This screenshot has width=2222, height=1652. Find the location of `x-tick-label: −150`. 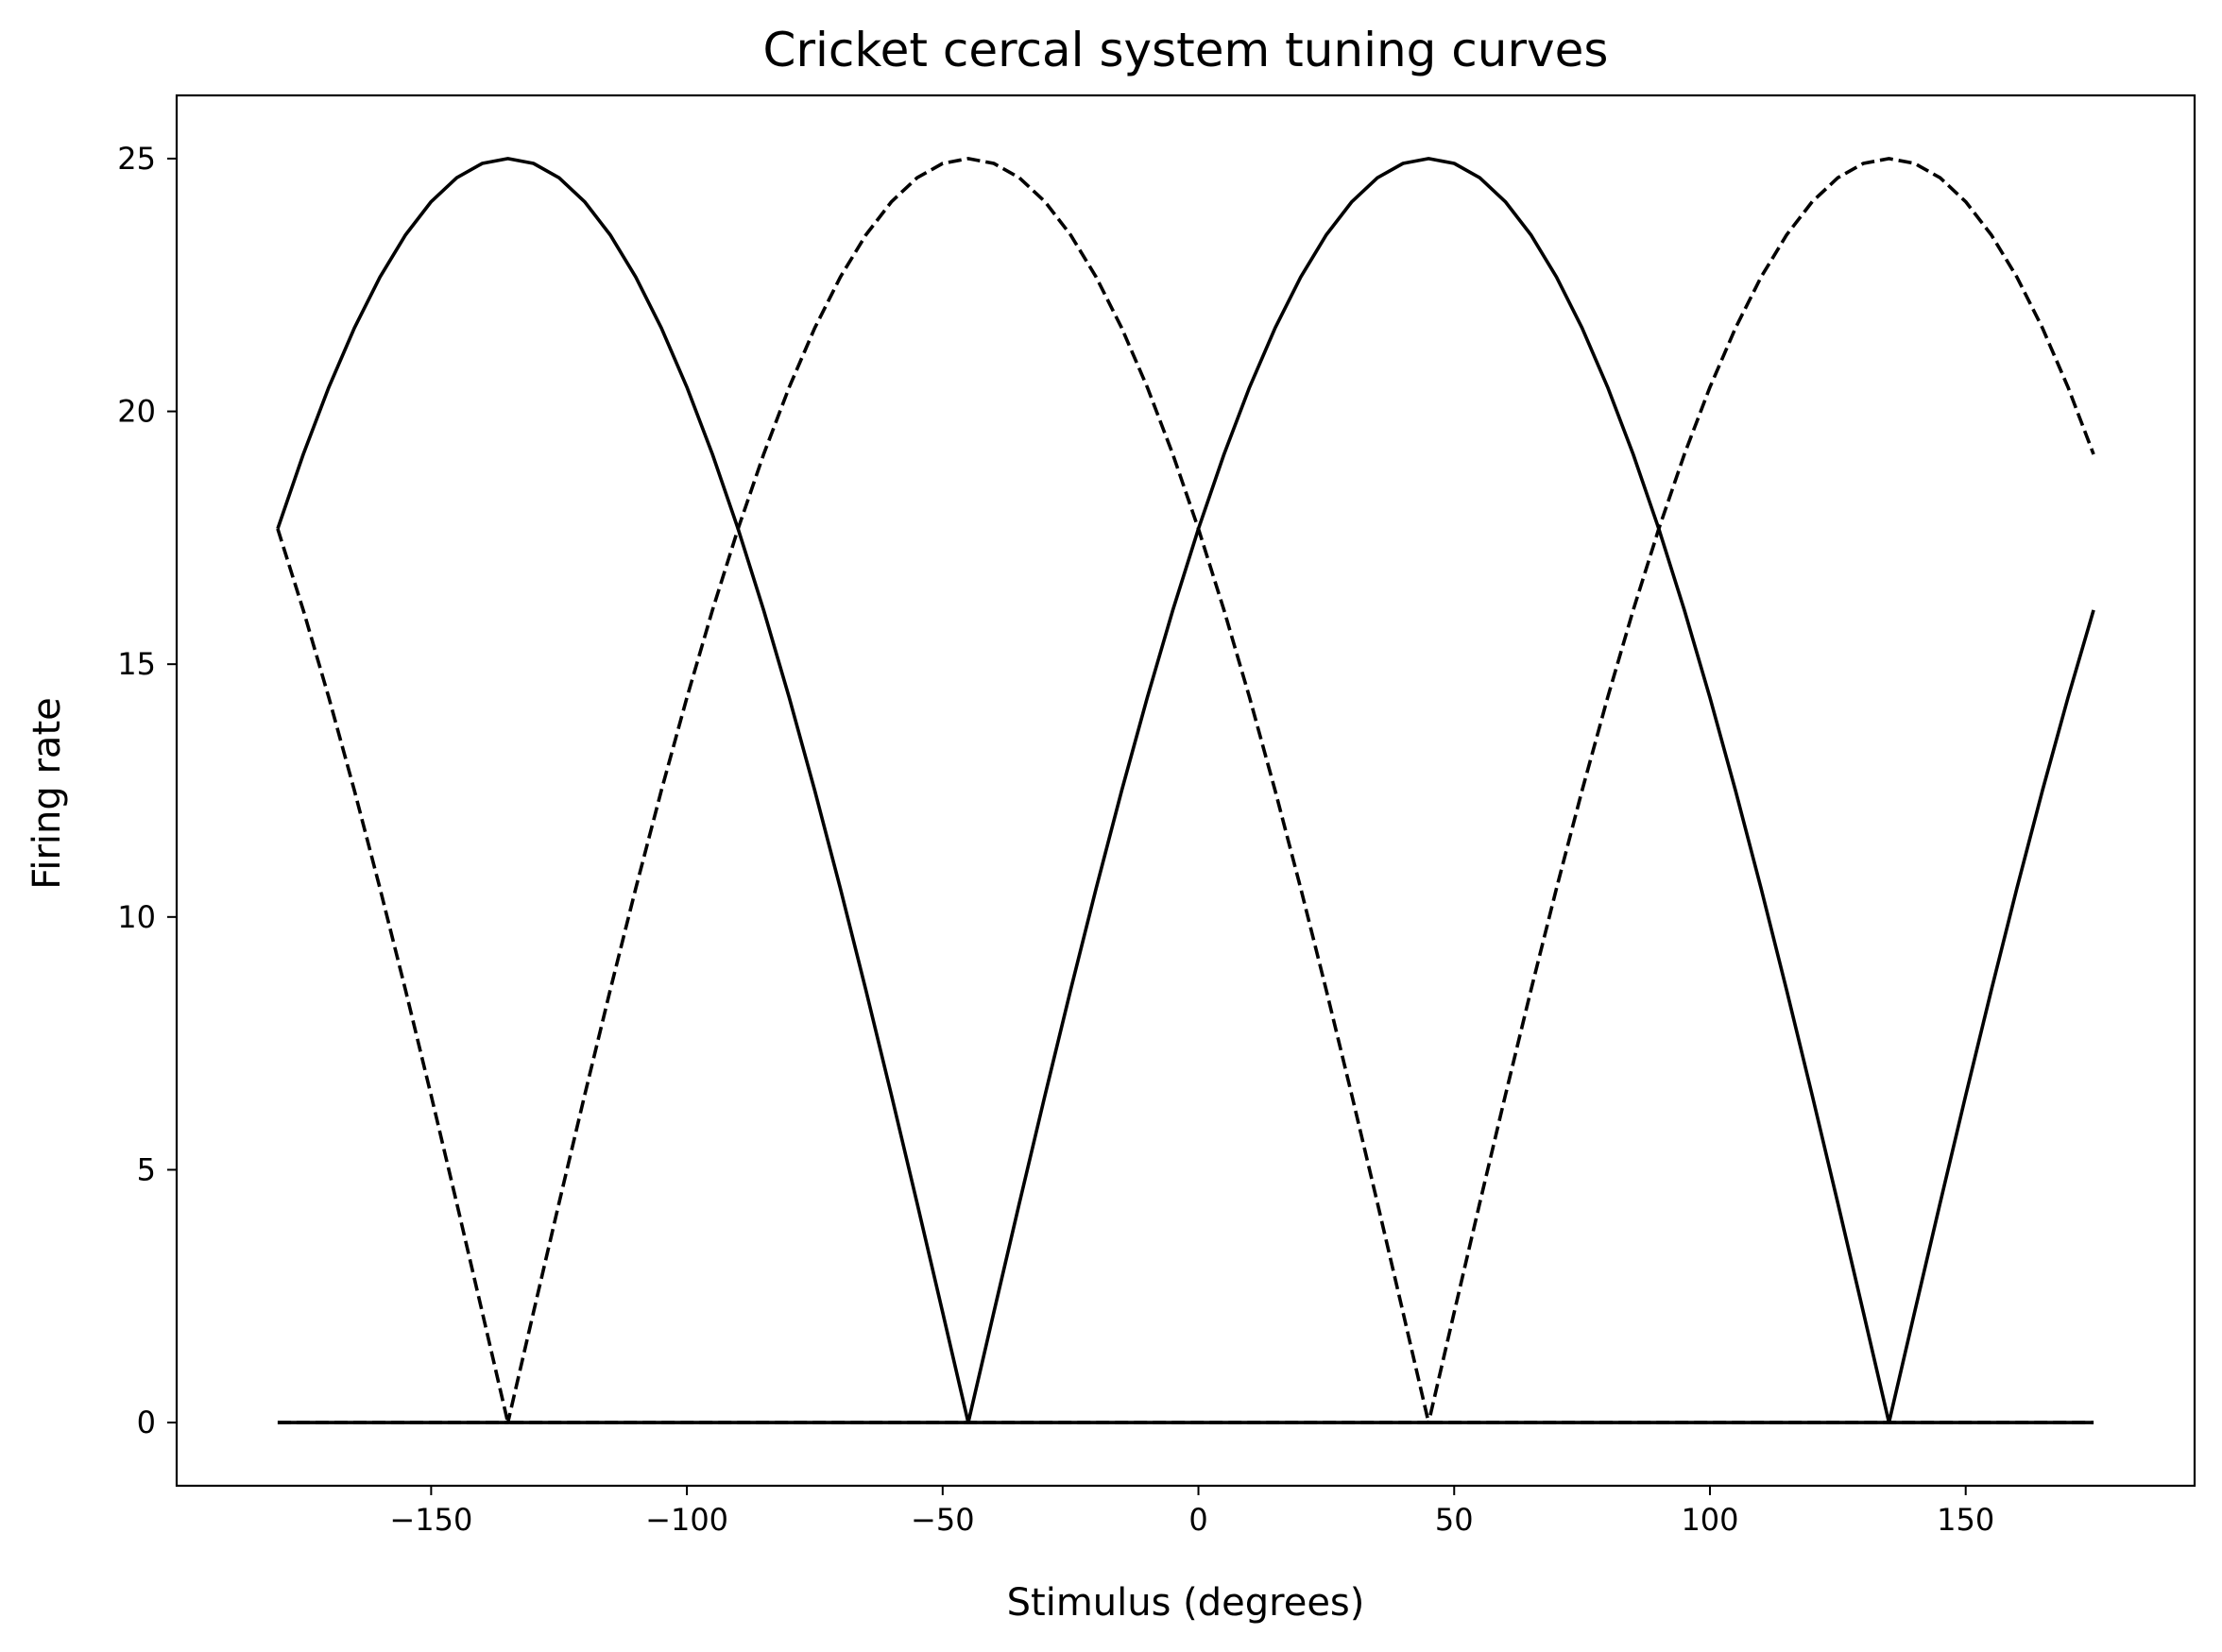

x-tick-label: −150 is located at coordinates (430, 1520).